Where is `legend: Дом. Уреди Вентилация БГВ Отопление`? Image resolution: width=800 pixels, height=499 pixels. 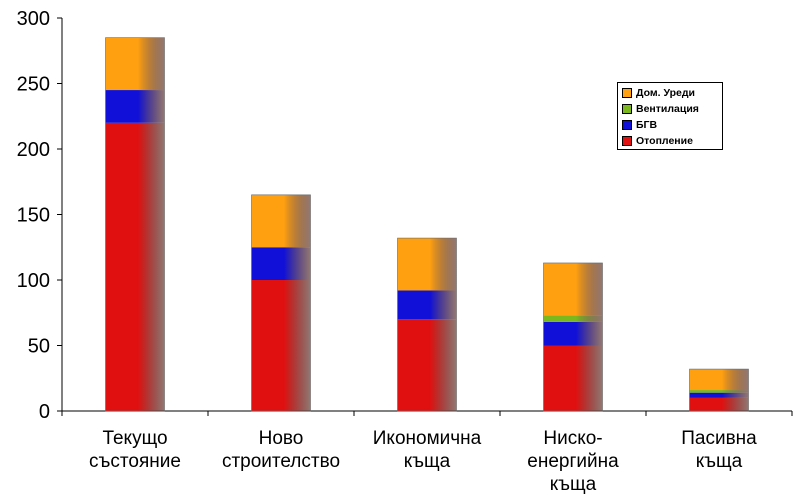
legend: Дом. Уреди Вентилация БГВ Отопление is located at coordinates (670, 116).